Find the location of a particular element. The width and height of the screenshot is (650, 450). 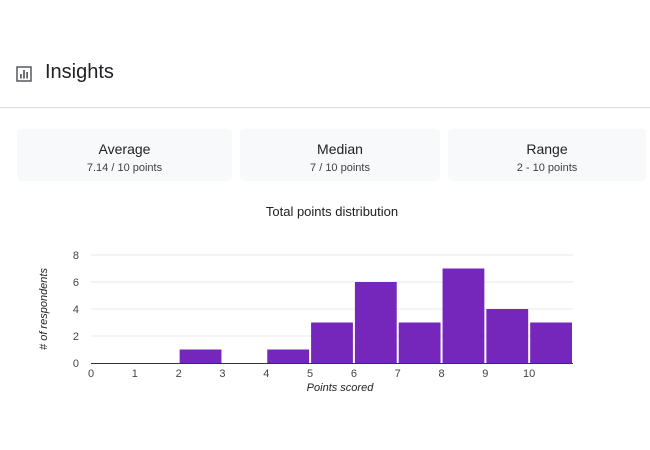

x-tick-label: 4 is located at coordinates (266, 374).